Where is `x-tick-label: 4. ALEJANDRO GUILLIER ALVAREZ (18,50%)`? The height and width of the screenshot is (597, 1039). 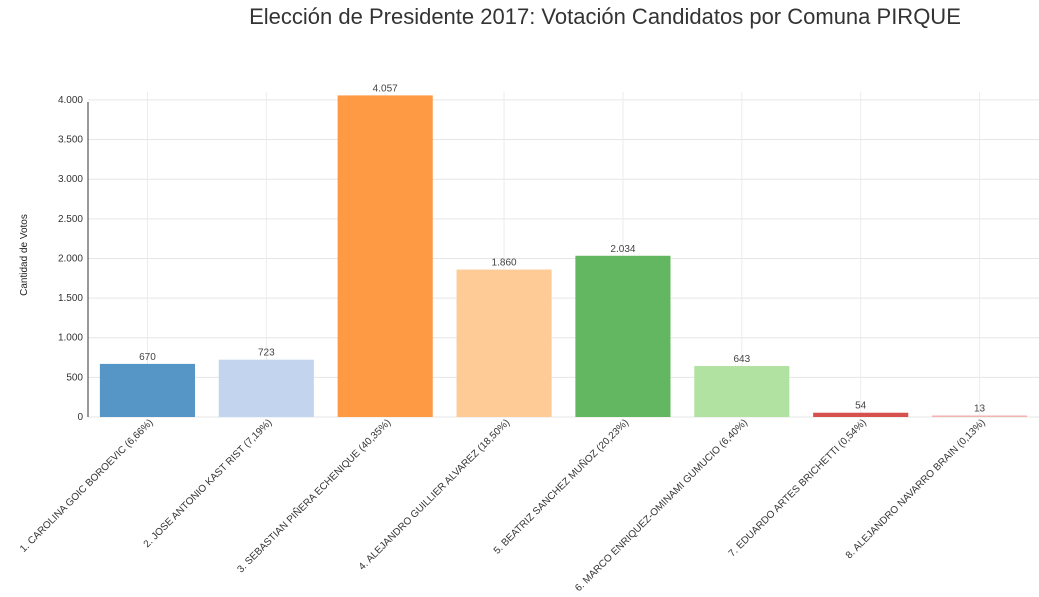 x-tick-label: 4. ALEJANDRO GUILLIER ALVAREZ (18,50%) is located at coordinates (434, 494).